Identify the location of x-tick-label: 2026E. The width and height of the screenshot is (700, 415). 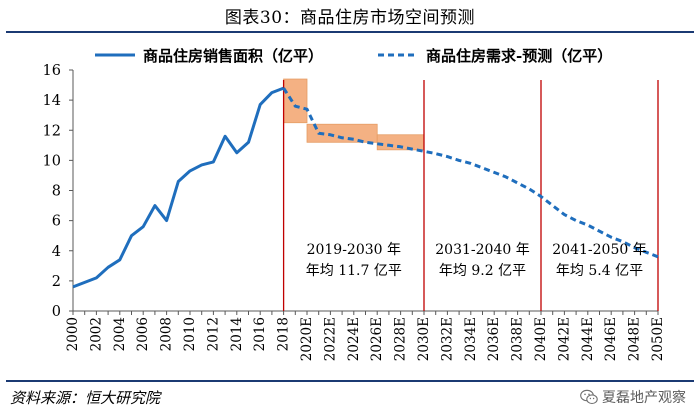
(377, 339).